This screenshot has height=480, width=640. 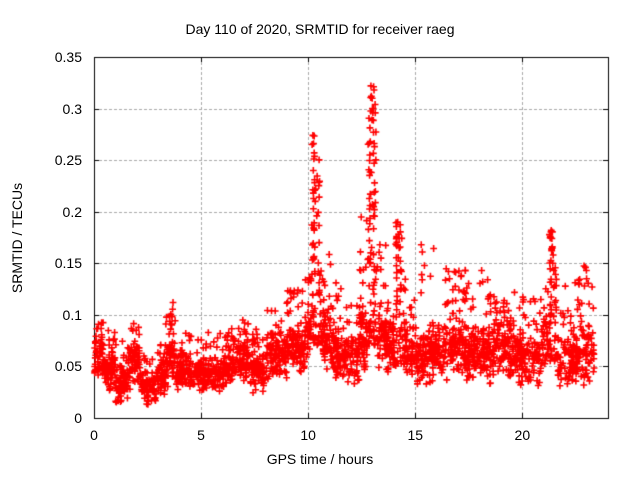 I want to click on y-tick-label: 0.25, so click(x=68, y=160).